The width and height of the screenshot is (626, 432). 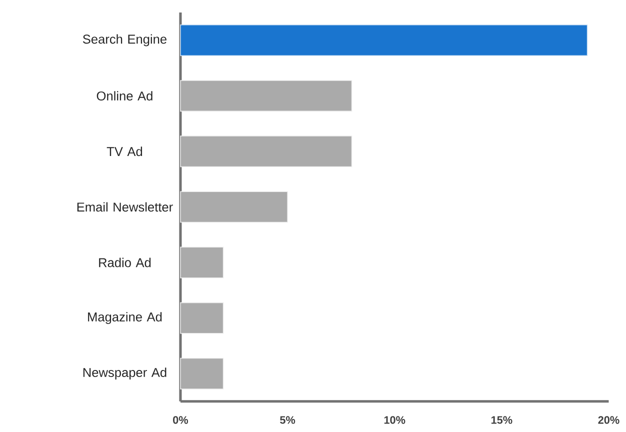 I want to click on y-tick-label: Newspaper Ad, so click(x=124, y=374).